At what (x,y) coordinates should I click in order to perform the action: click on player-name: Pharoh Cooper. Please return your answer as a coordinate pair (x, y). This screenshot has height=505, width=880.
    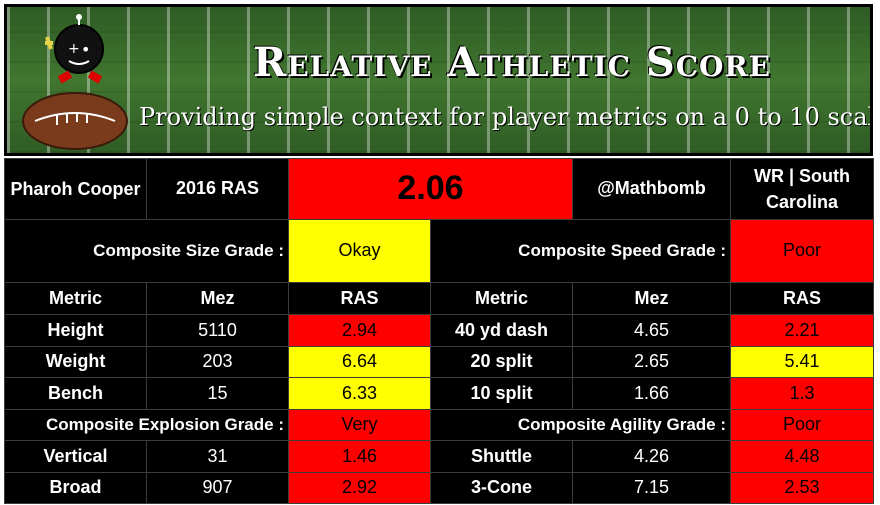
    Looking at the image, I should click on (75, 189).